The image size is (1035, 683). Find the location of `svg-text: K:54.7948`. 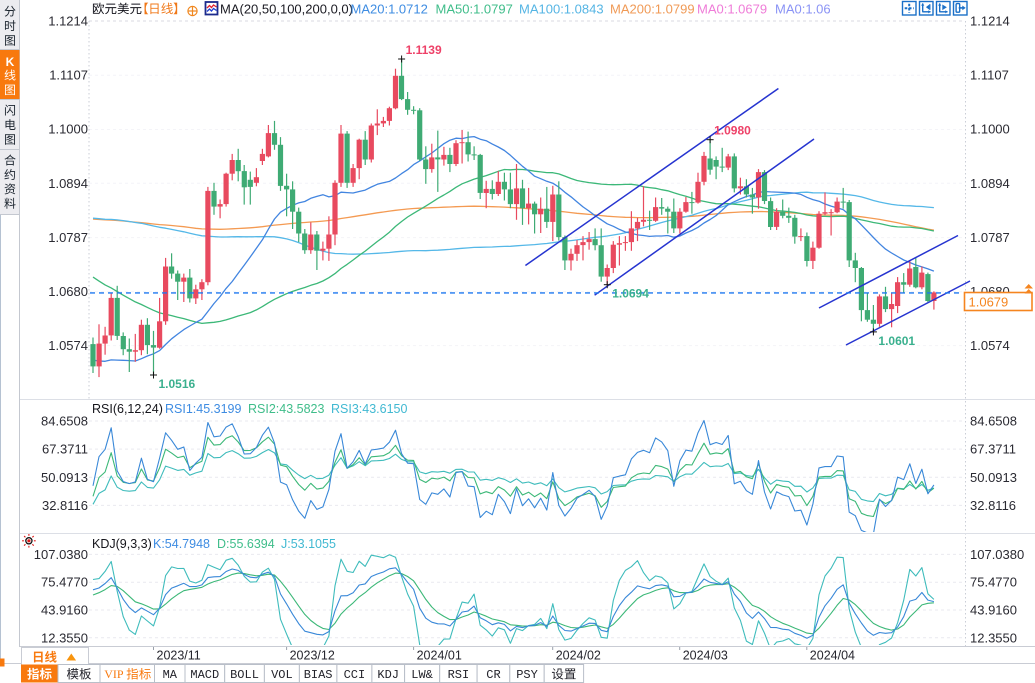

svg-text: K:54.7948 is located at coordinates (181, 544).